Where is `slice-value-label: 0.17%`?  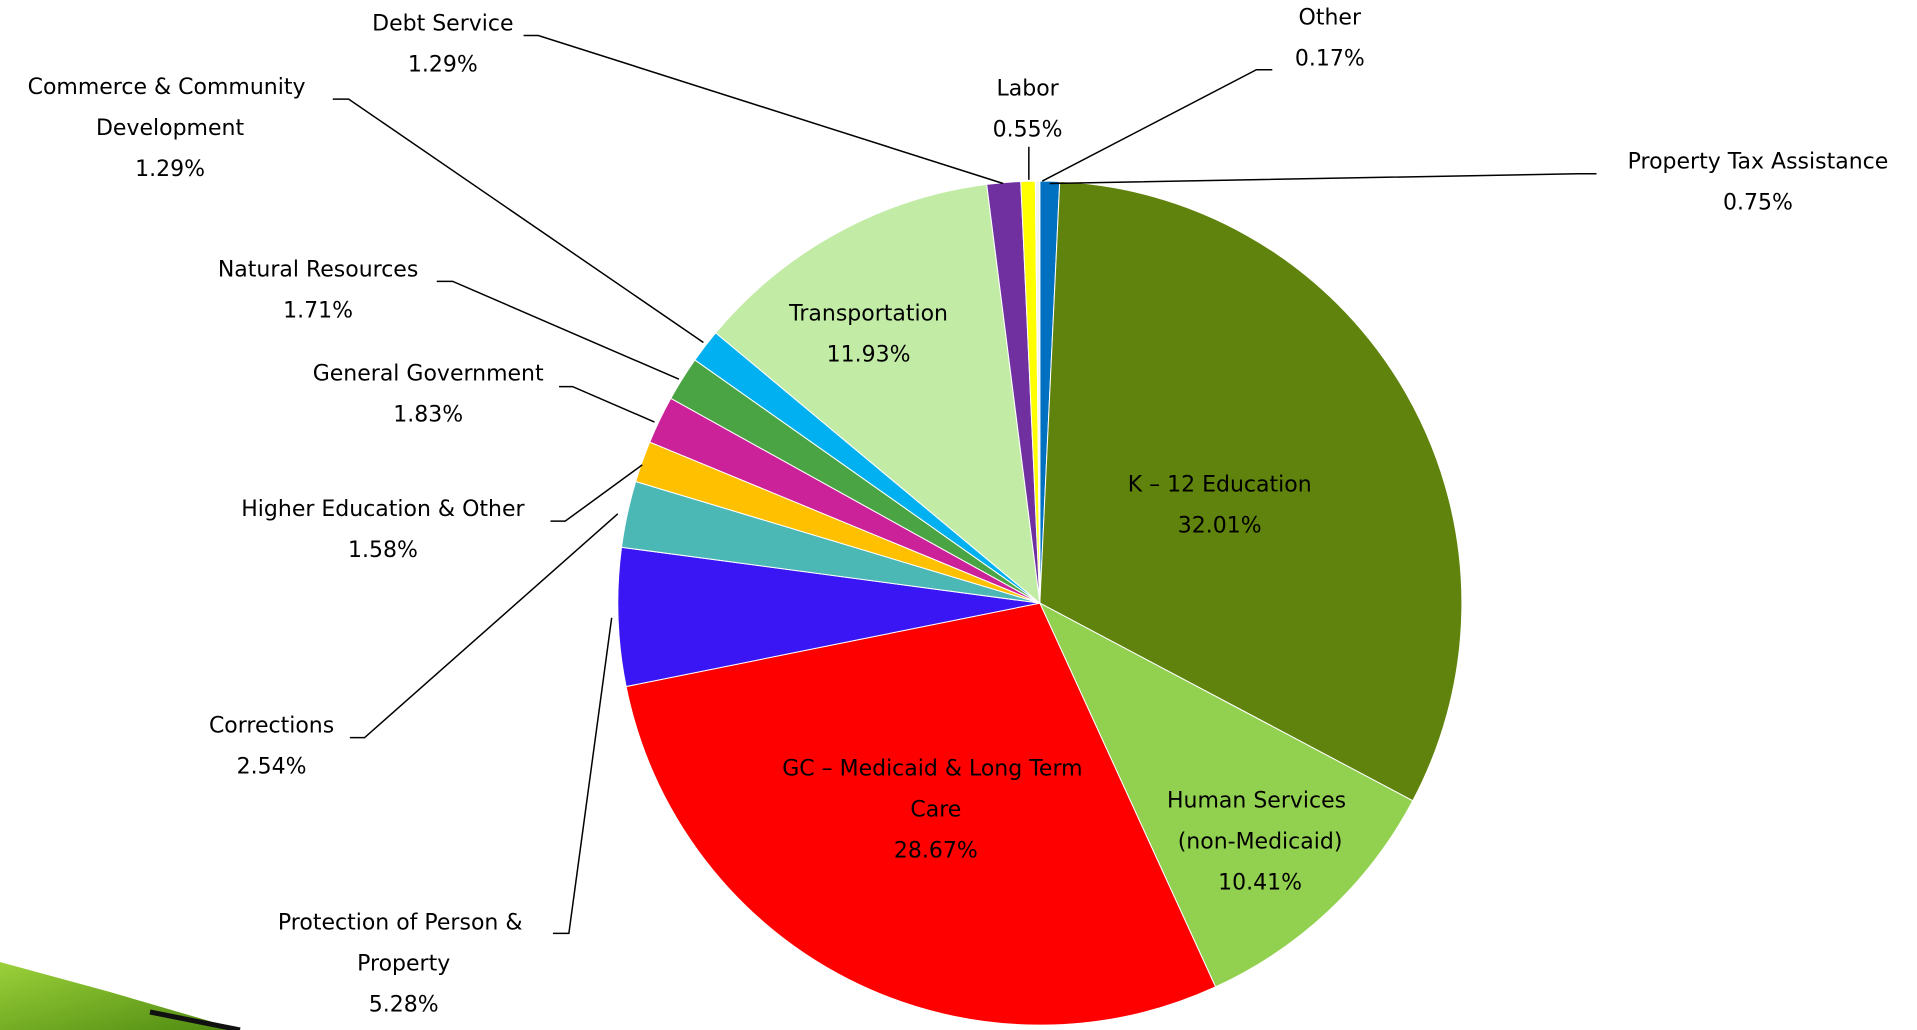 slice-value-label: 0.17% is located at coordinates (1330, 58).